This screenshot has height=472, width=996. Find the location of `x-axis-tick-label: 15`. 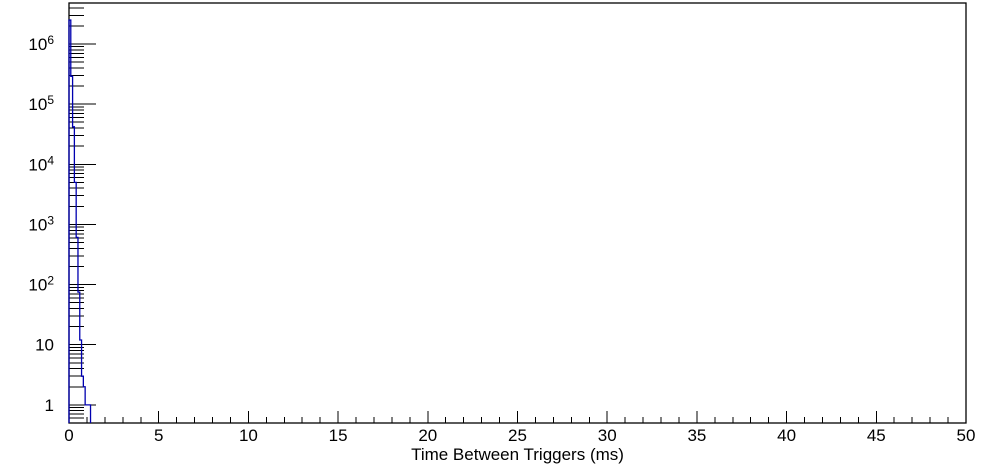

x-axis-tick-label: 15 is located at coordinates (338, 435).